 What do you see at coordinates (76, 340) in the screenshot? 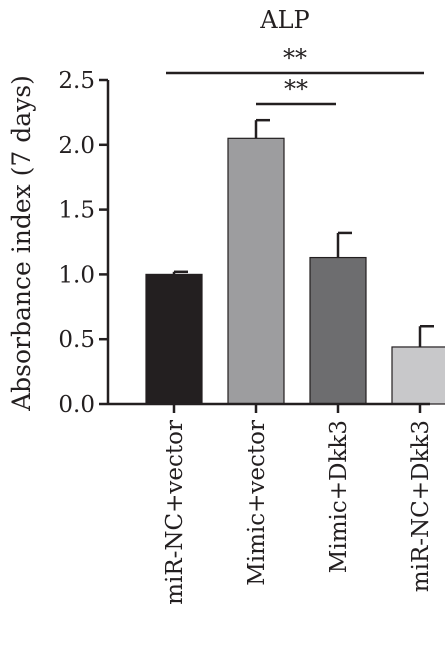
I see `y-tick-label: 0.5` at bounding box center [76, 340].